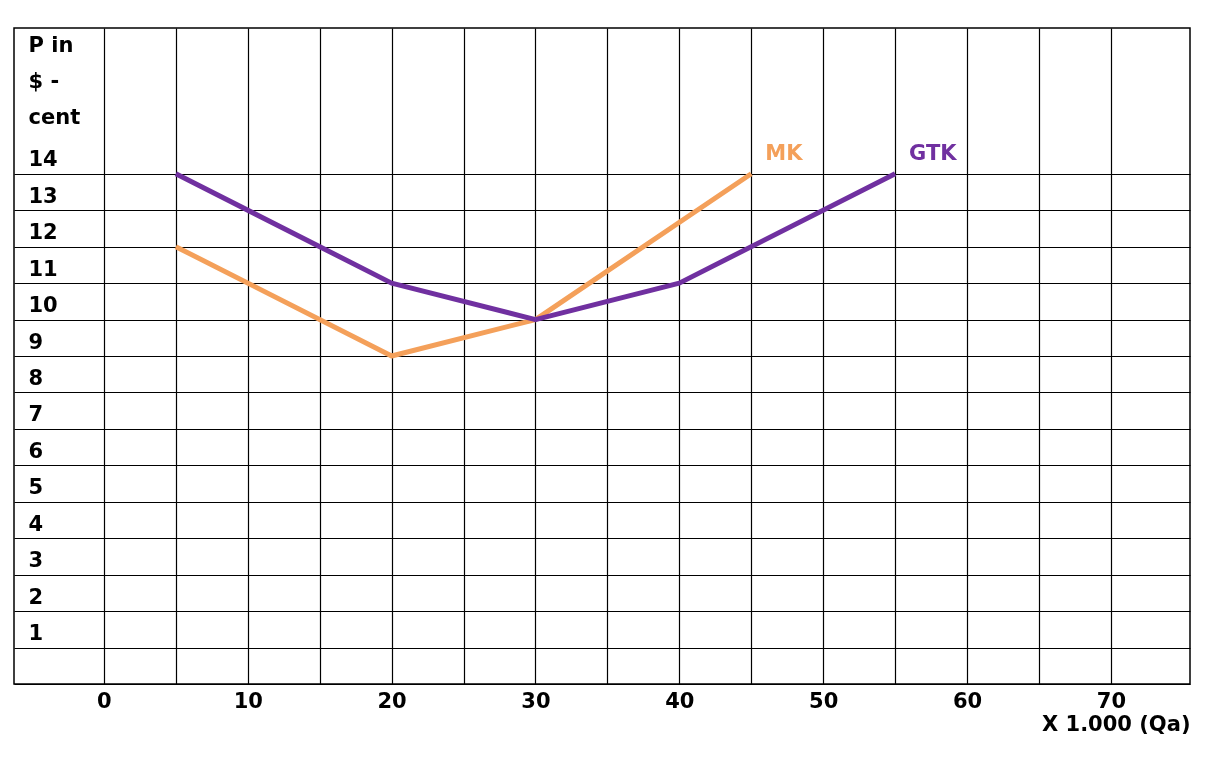  Describe the element at coordinates (36, 560) in the screenshot. I see `y-tick-label: 3` at that location.